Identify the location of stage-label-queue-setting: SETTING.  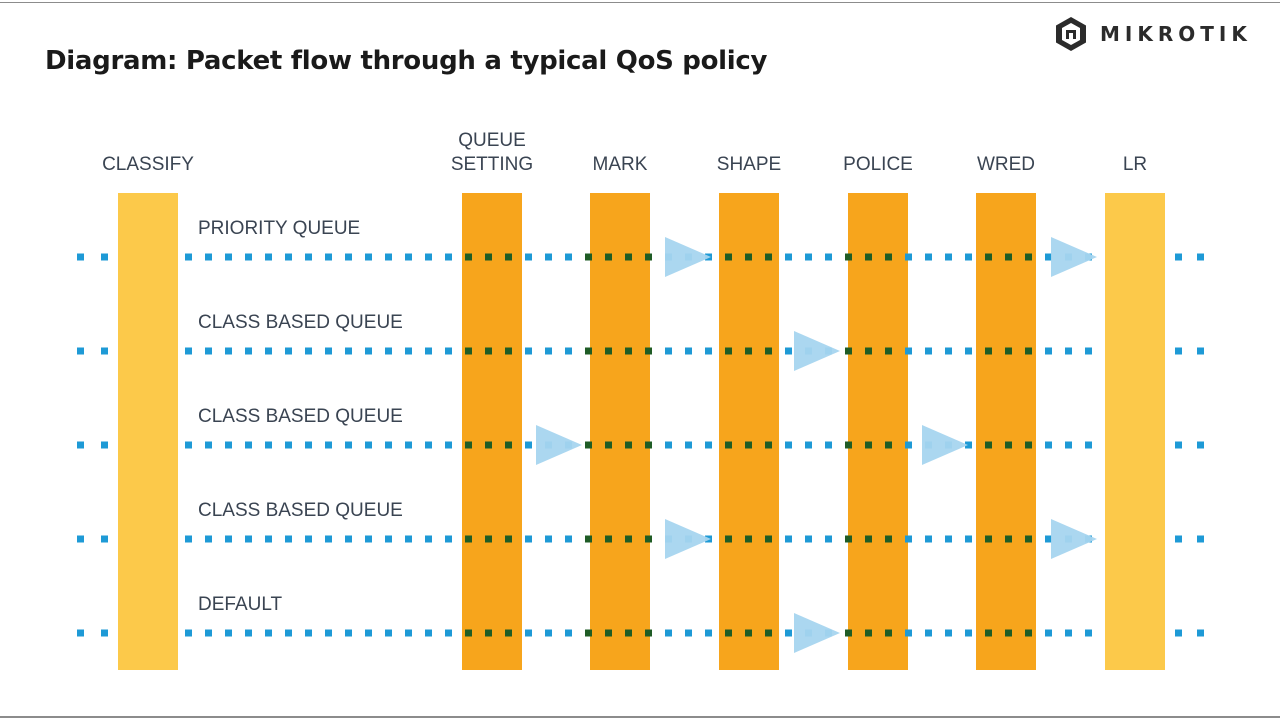
(492, 164).